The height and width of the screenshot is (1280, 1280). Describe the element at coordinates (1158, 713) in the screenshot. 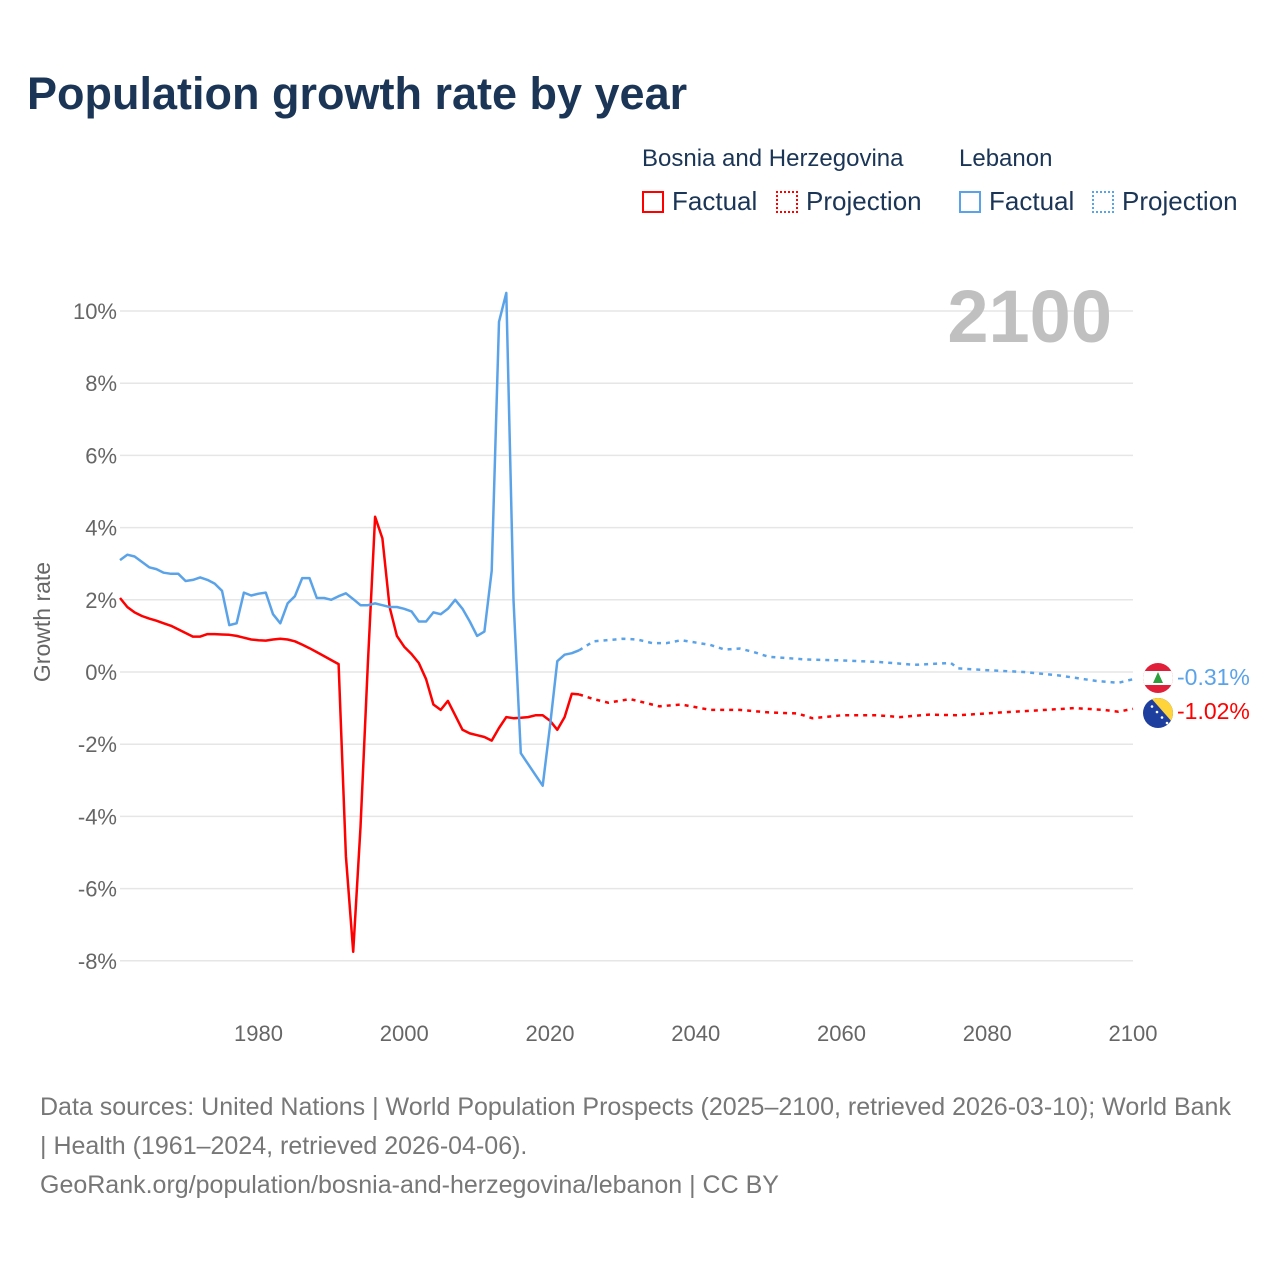

I see `bosnia-flag-icon` at that location.